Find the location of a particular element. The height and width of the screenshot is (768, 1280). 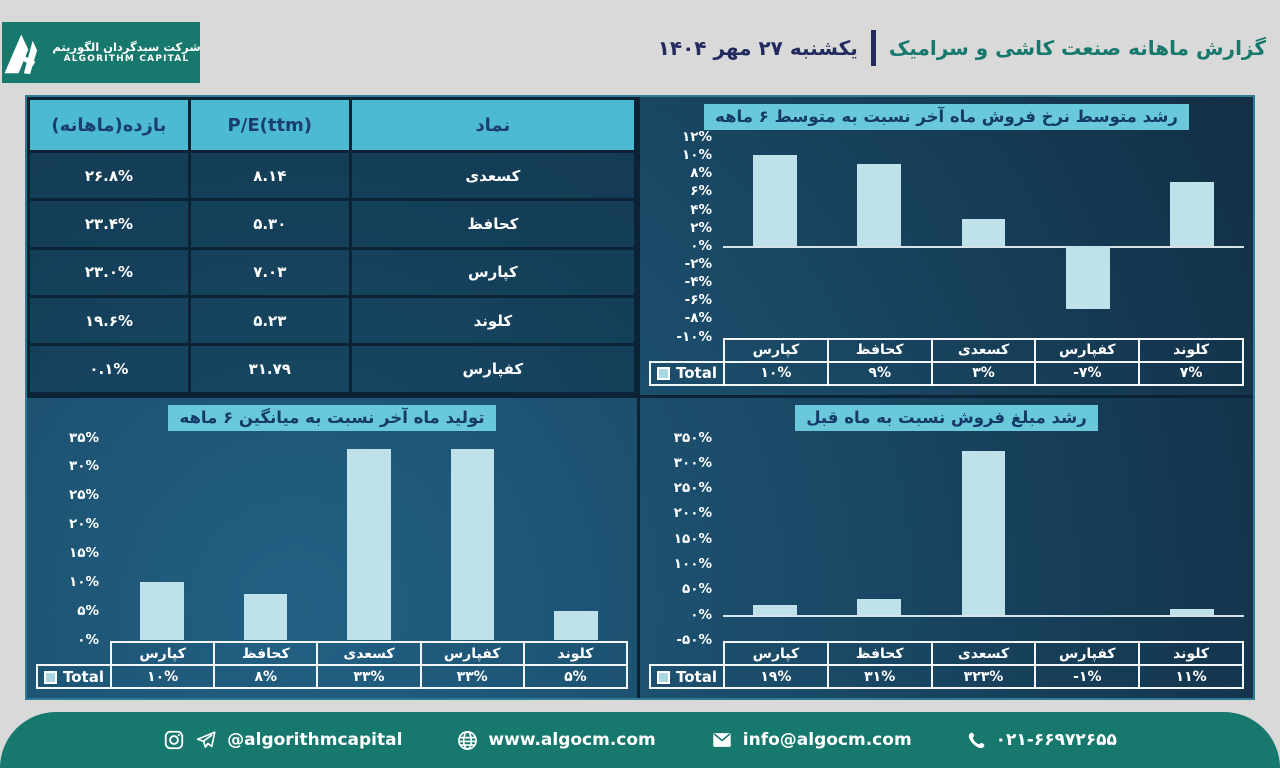

pe-cell: ۵.۳۰ is located at coordinates (269, 224).